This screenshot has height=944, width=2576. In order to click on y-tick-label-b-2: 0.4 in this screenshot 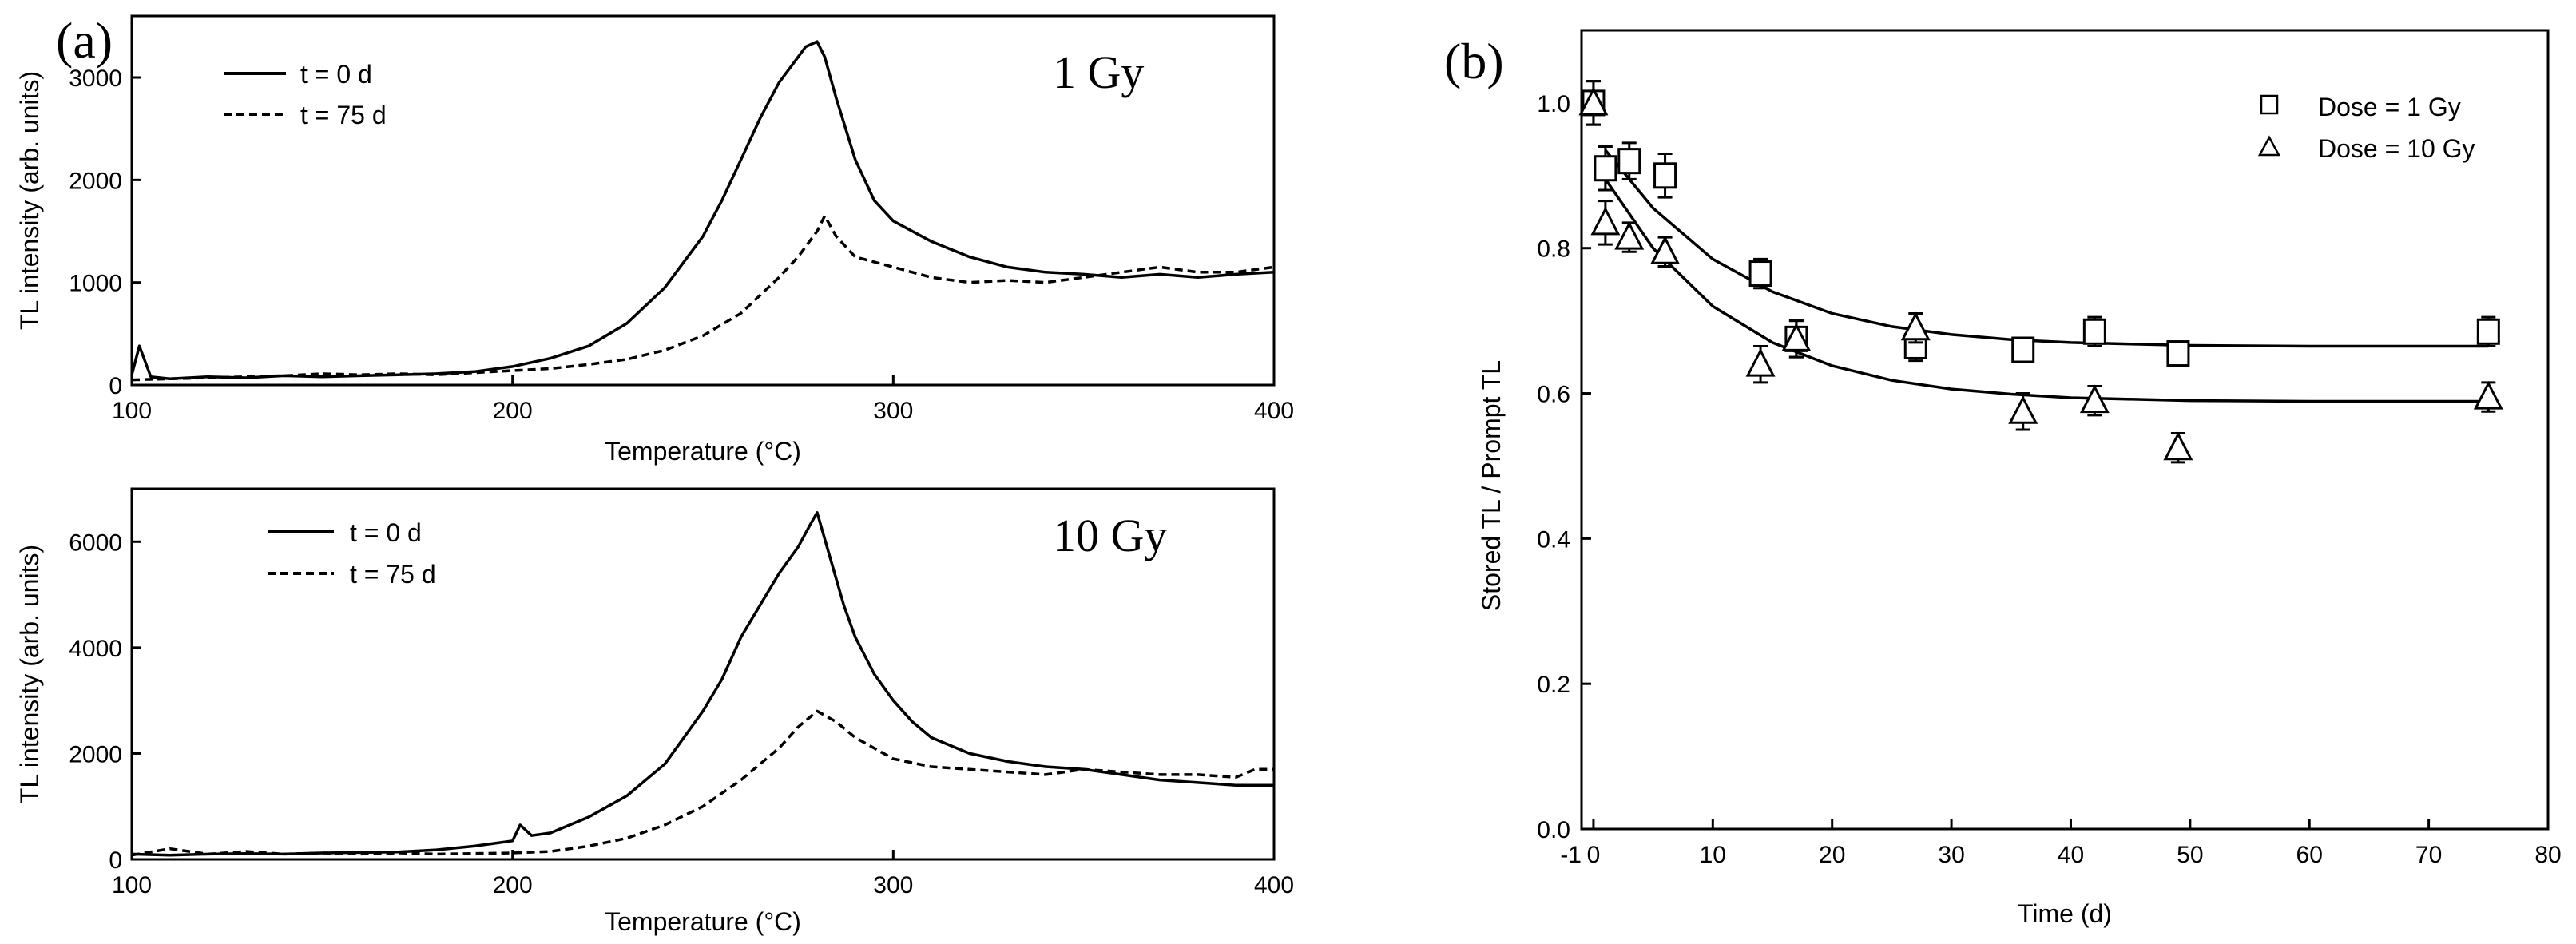, I will do `click(1553, 539)`.